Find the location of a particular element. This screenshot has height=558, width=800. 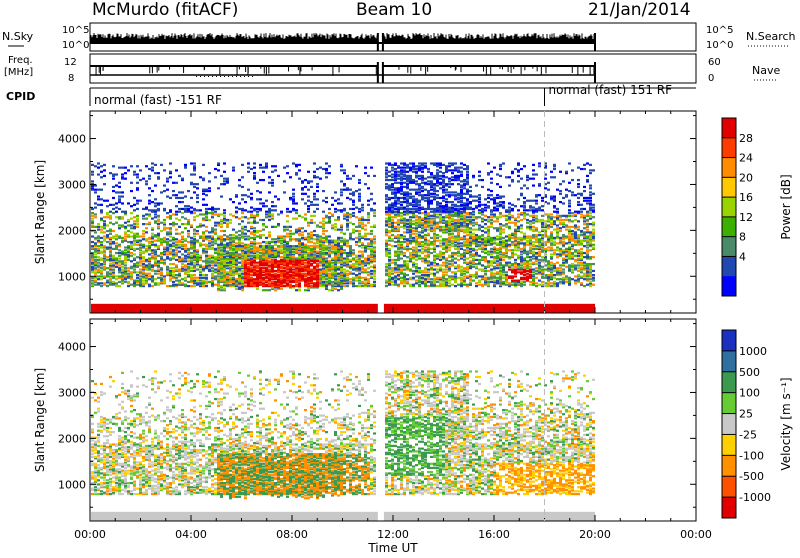

nsearch-label: N.Search is located at coordinates (771, 36).